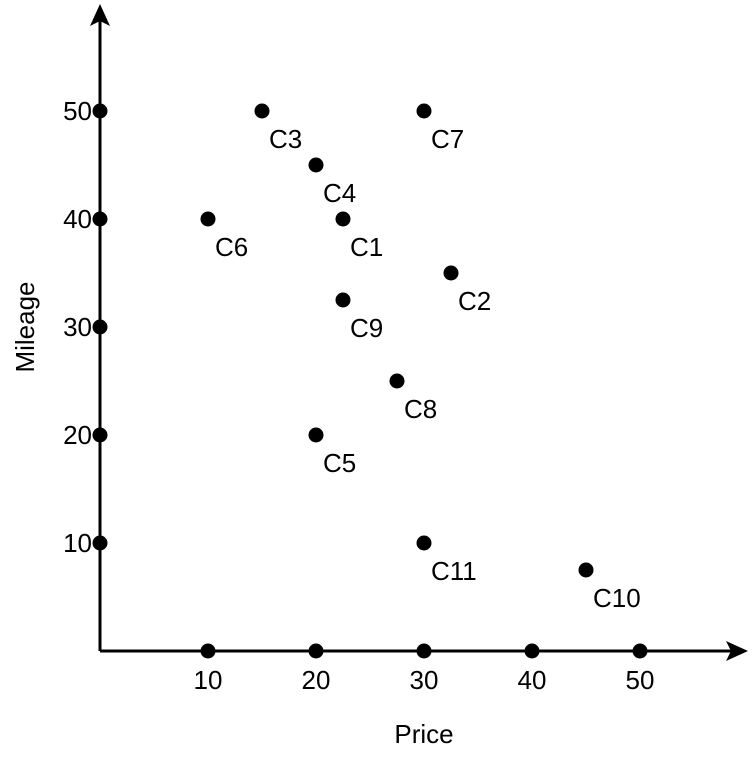 The width and height of the screenshot is (753, 757). What do you see at coordinates (640, 680) in the screenshot?
I see `x-tick-label: 50` at bounding box center [640, 680].